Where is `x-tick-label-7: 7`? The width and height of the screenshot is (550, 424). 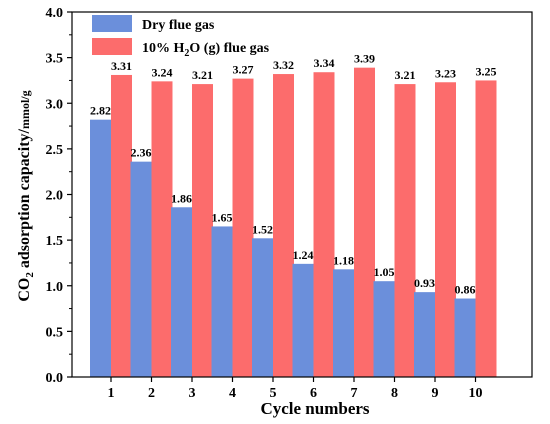
x-tick-label-7: 7 is located at coordinates (354, 393).